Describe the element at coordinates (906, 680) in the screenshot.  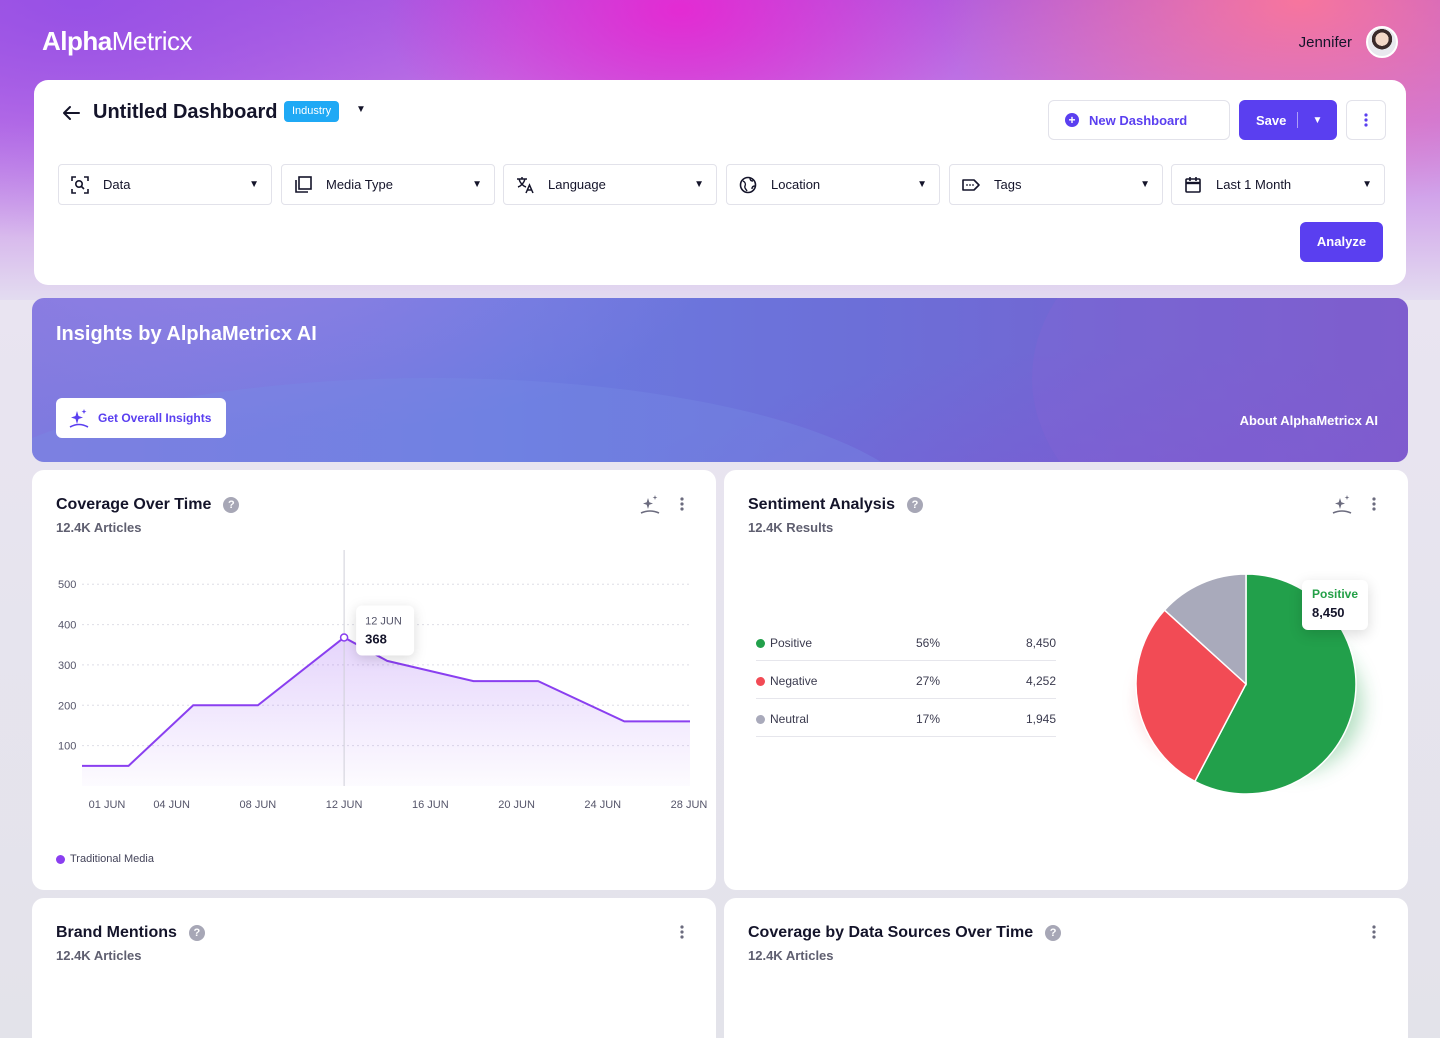
I see `sentiment-row-negative: Negative 27% 4,252` at that location.